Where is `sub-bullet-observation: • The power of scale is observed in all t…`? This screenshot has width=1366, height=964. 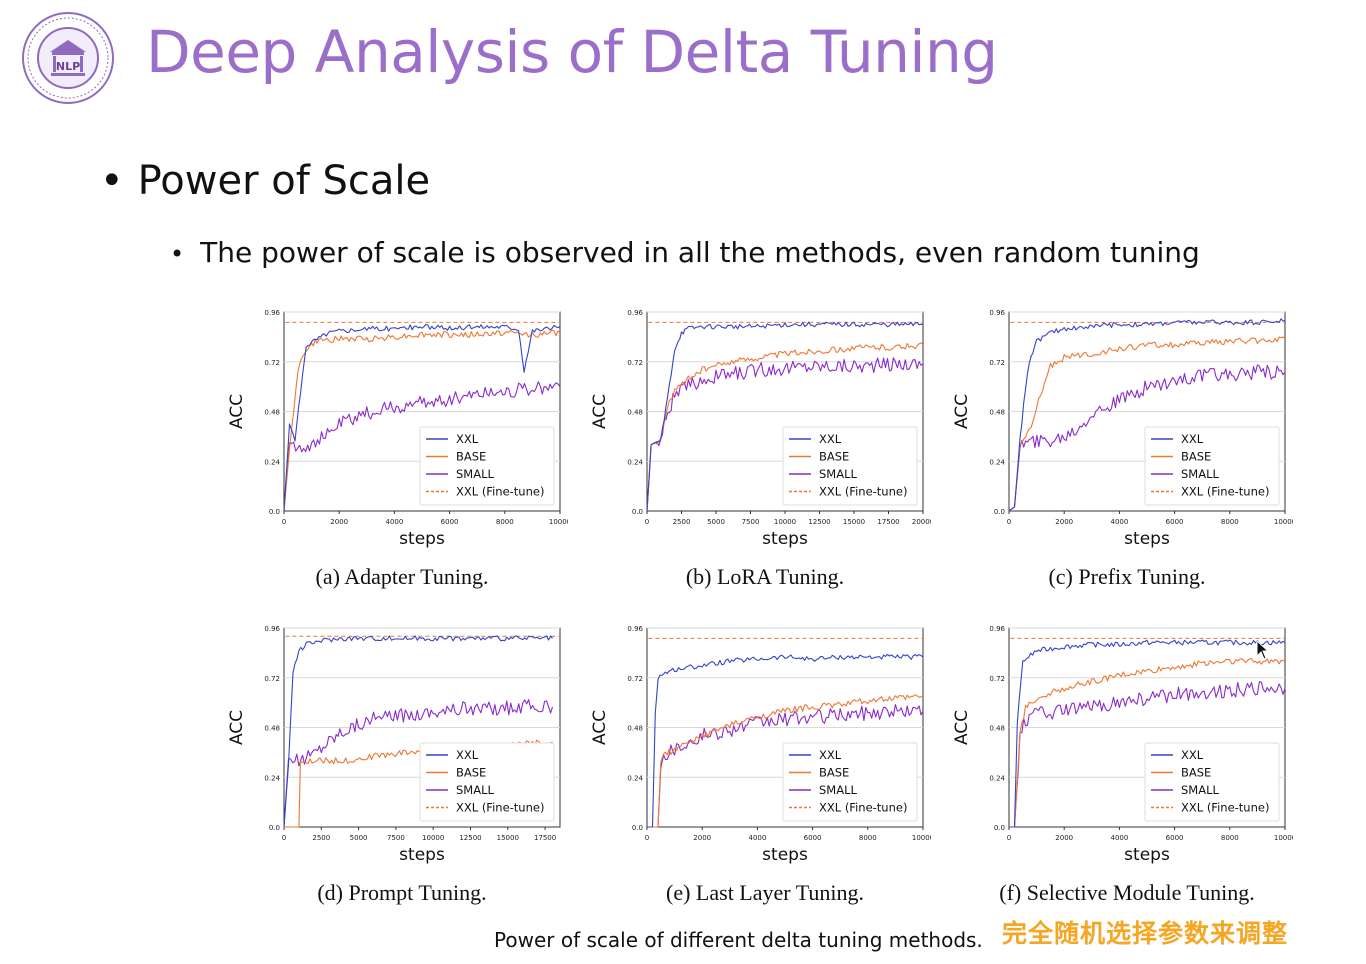
sub-bullet-observation: • The power of scale is observed in all t… is located at coordinates (685, 252).